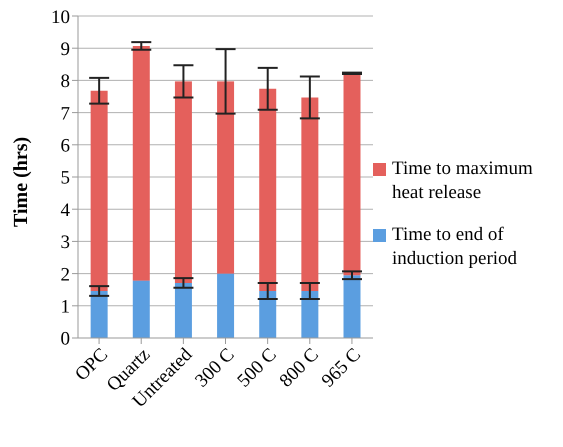  Describe the element at coordinates (65, 178) in the screenshot. I see `y-tick-label: 5` at that location.